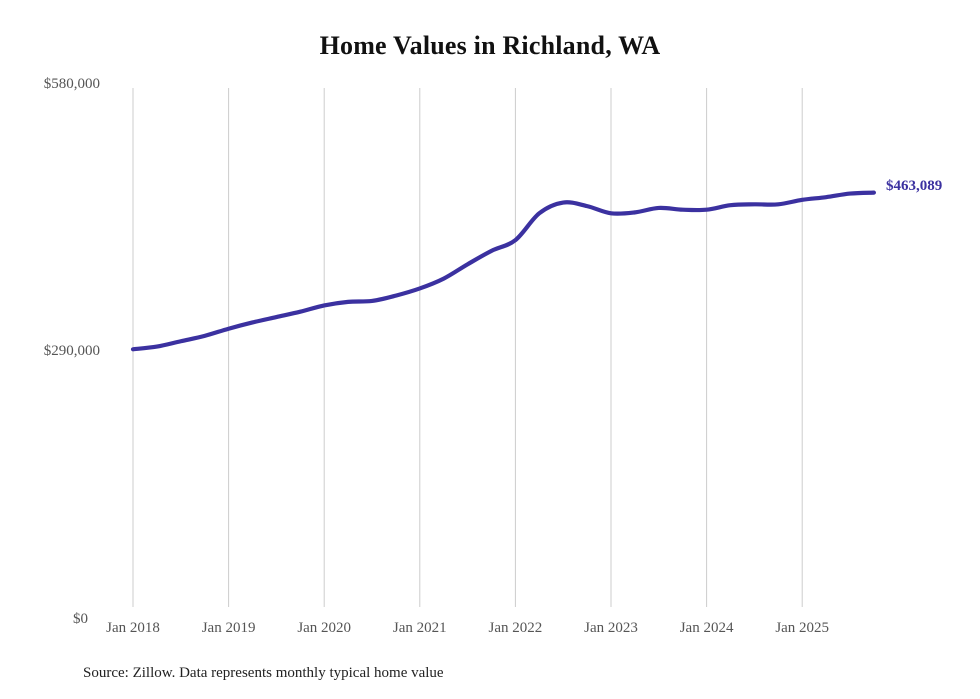 The height and width of the screenshot is (699, 980). What do you see at coordinates (324, 628) in the screenshot?
I see `x-axis-tick-label: Jan 2020` at bounding box center [324, 628].